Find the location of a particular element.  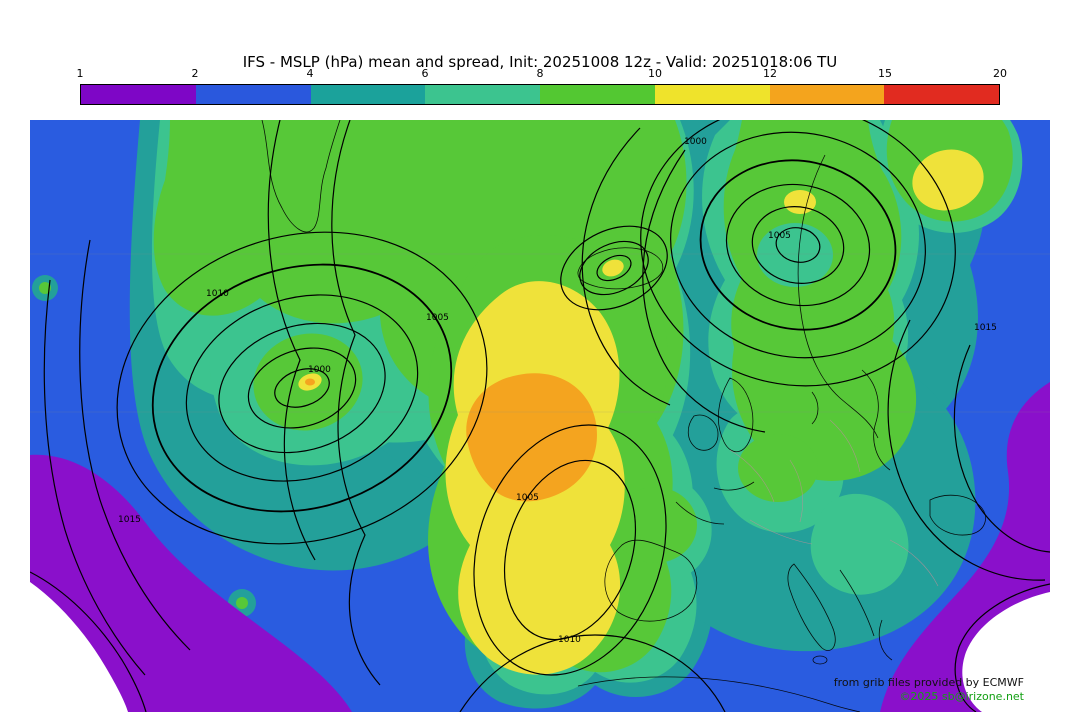

colorbar-ticks: 1 2 4 6 8 10 12 15 20 is located at coordinates (542, 74).